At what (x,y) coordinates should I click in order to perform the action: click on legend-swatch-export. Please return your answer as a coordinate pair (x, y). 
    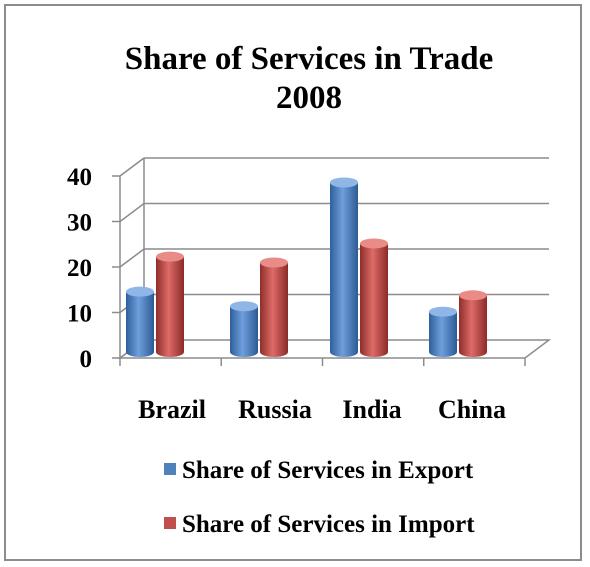
    Looking at the image, I should click on (170, 469).